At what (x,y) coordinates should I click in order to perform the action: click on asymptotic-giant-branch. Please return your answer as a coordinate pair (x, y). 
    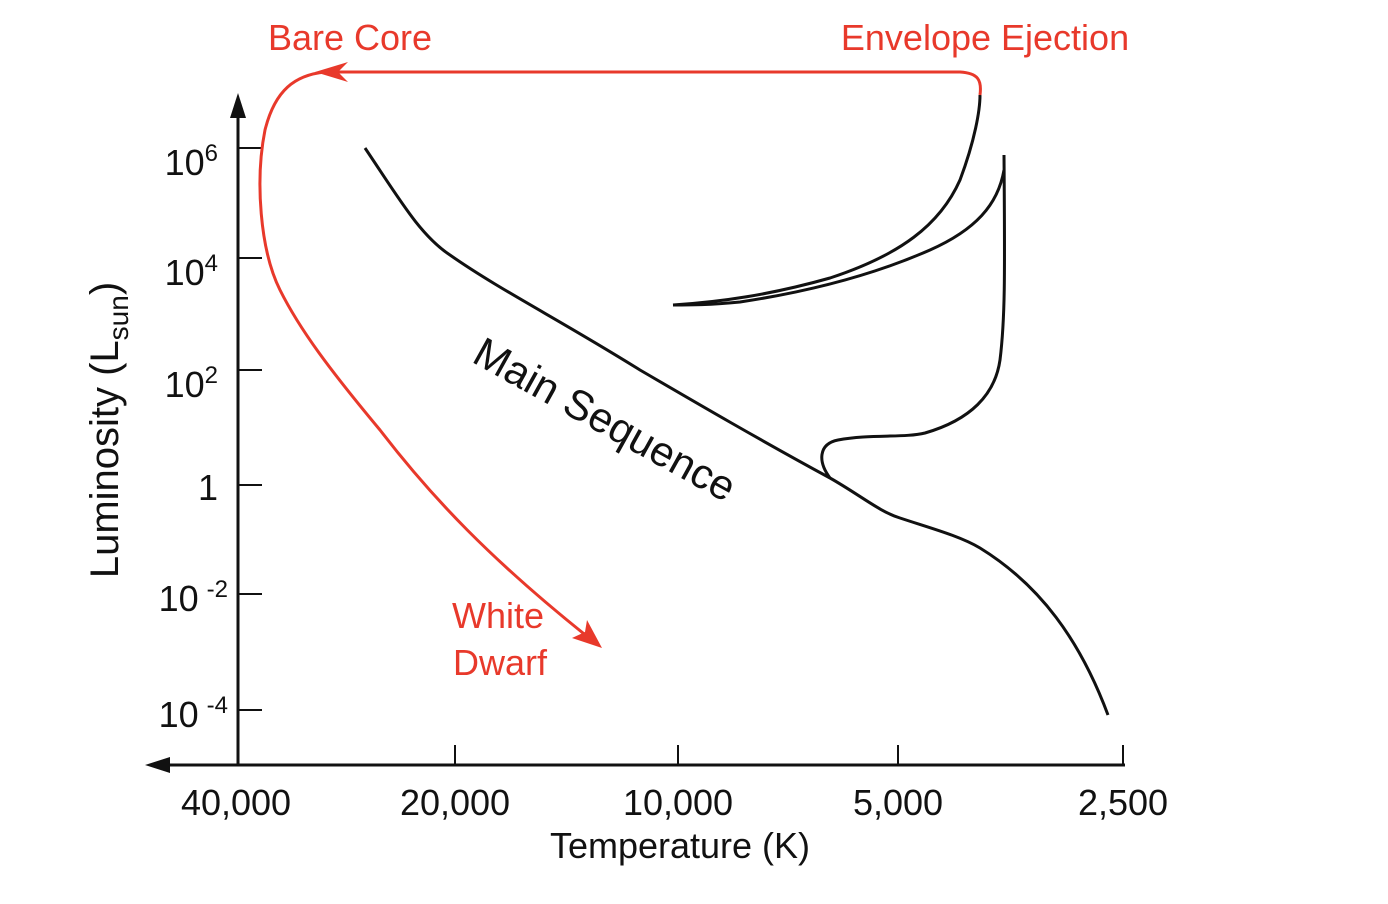
    Looking at the image, I should click on (827, 200).